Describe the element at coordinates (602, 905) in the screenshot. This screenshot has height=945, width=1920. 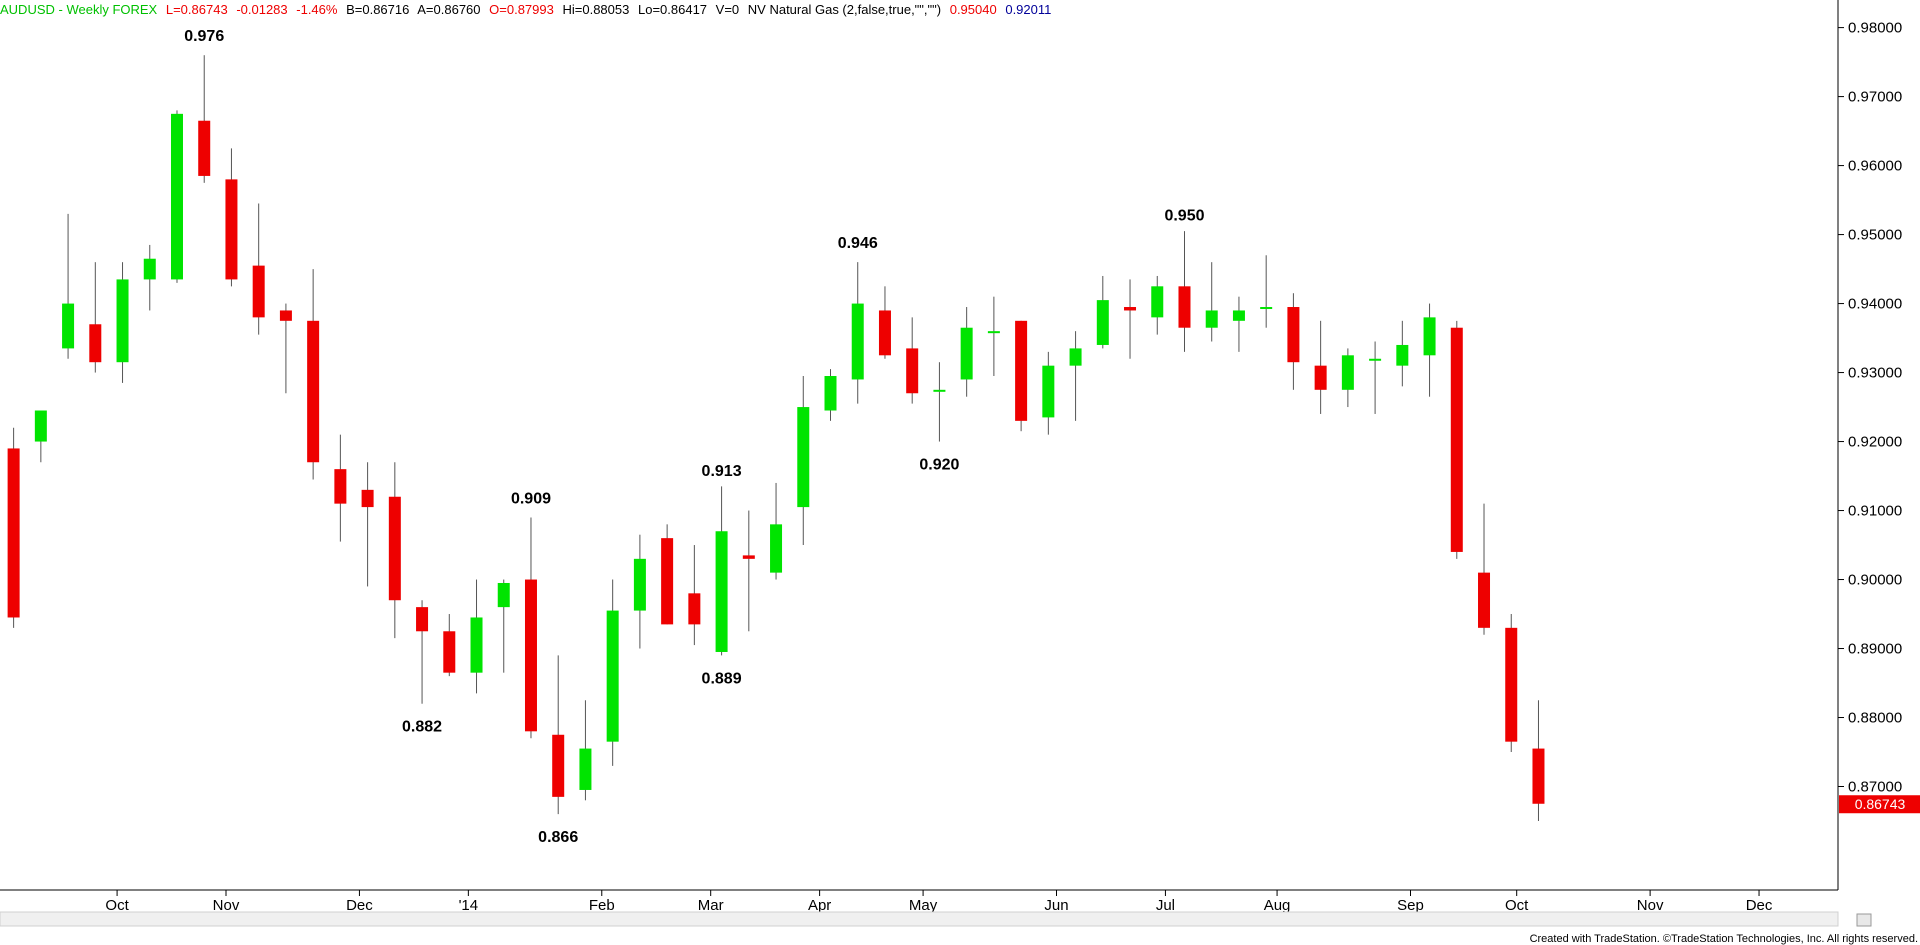
I see `time-tick-label: Feb` at that location.